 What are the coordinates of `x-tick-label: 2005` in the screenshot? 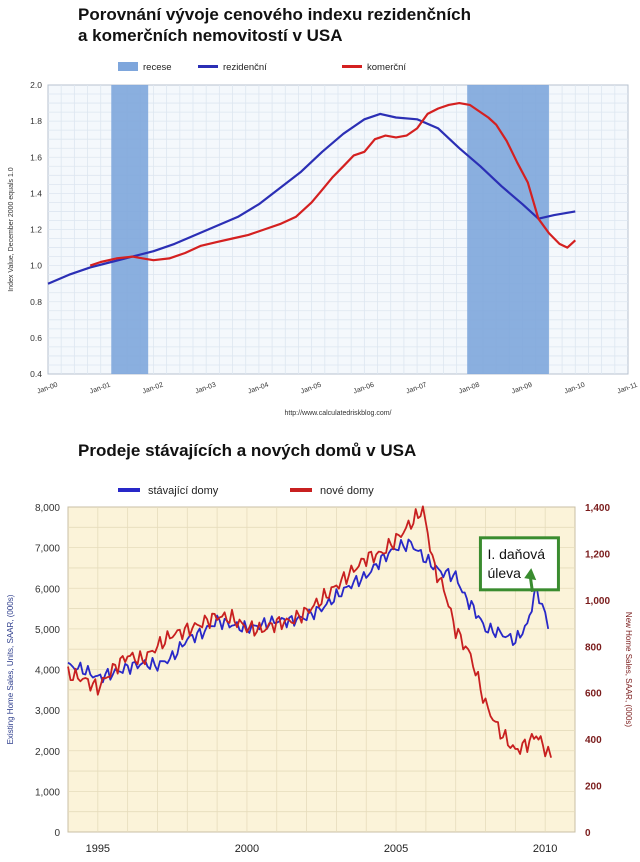 It's located at (396, 849).